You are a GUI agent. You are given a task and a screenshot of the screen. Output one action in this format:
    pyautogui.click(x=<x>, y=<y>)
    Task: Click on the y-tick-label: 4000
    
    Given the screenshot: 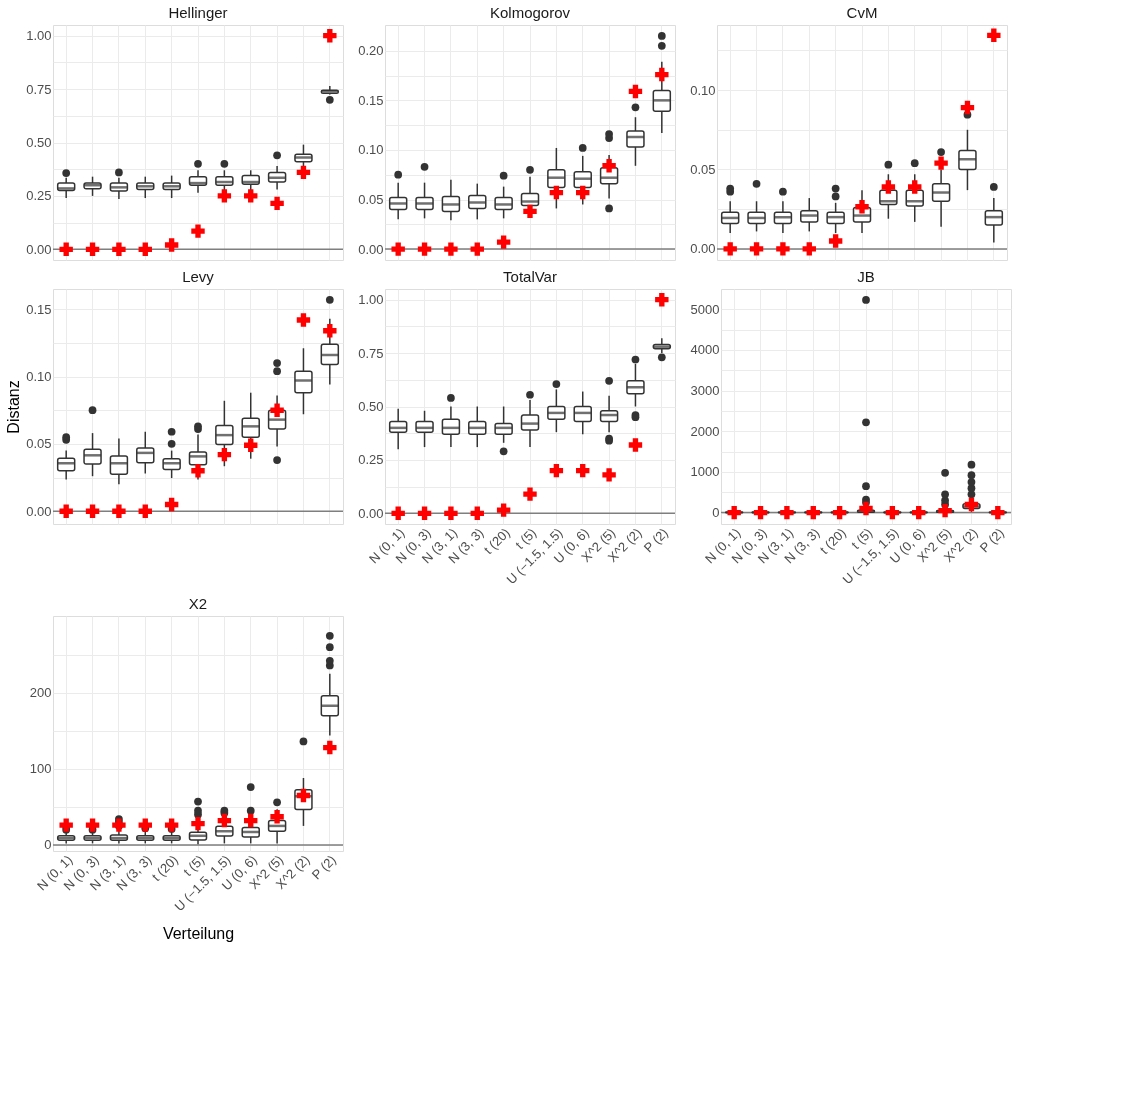 What is the action you would take?
    pyautogui.click(x=705, y=350)
    